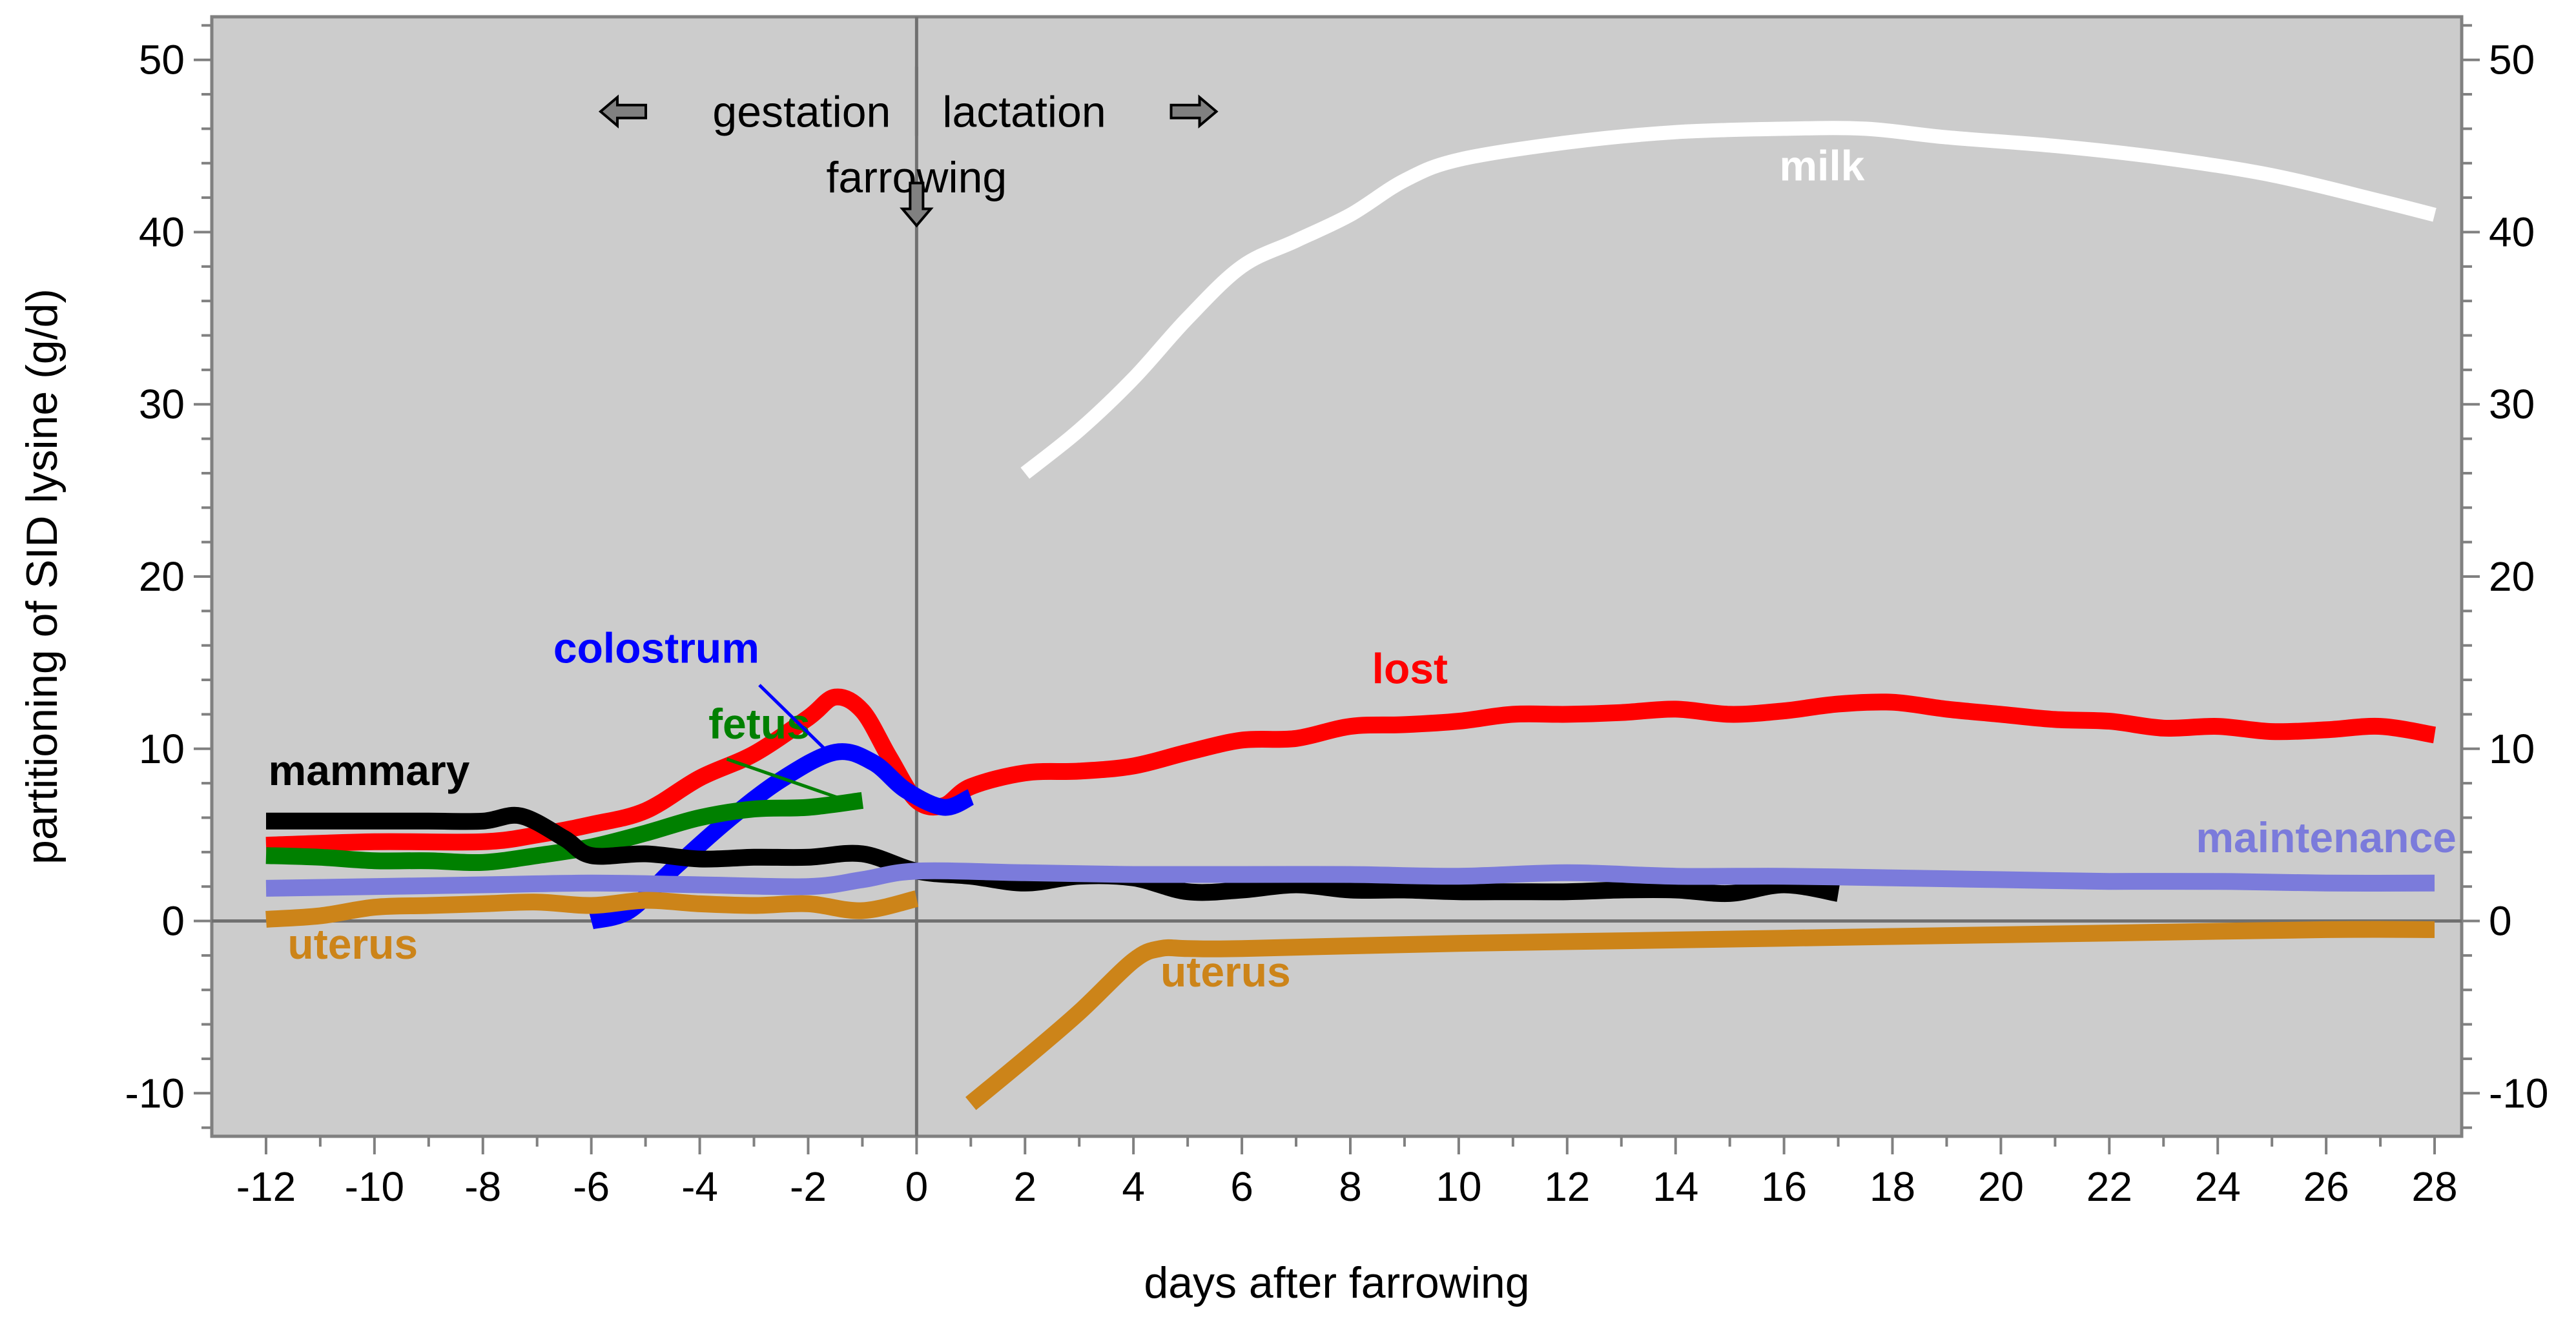 This screenshot has height=1319, width=2576. What do you see at coordinates (1024, 1186) in the screenshot?
I see `x-tick-label: 2` at bounding box center [1024, 1186].